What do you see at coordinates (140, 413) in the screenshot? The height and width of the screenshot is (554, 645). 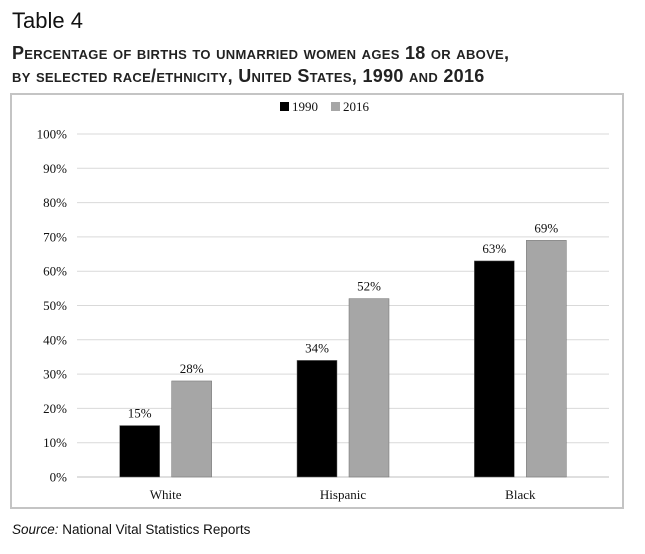 I see `data-label: 15%` at bounding box center [140, 413].